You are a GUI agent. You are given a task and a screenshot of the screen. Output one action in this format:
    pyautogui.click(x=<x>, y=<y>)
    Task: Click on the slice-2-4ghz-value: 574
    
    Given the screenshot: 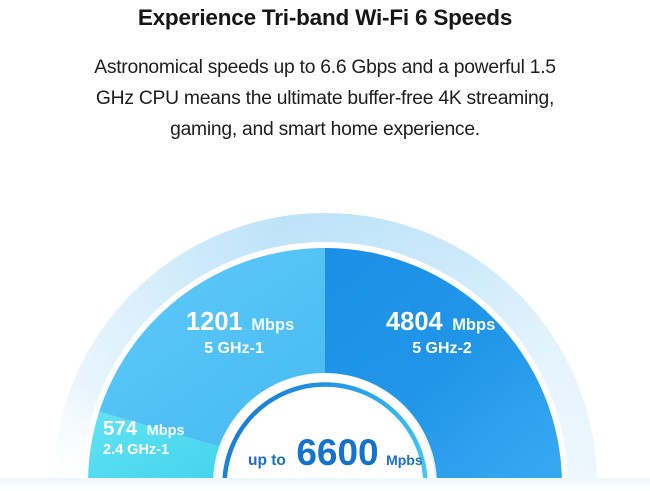 What is the action you would take?
    pyautogui.click(x=120, y=428)
    